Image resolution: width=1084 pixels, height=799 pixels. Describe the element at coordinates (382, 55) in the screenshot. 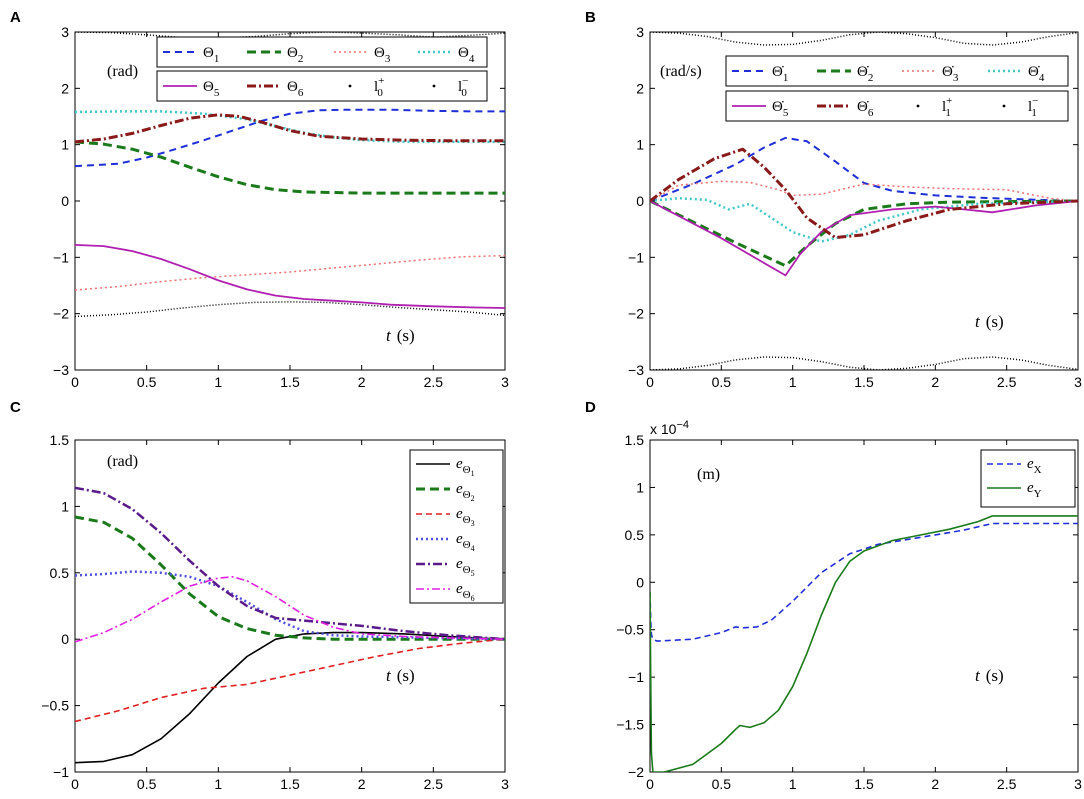

I see `legend-label: Θ3` at that location.